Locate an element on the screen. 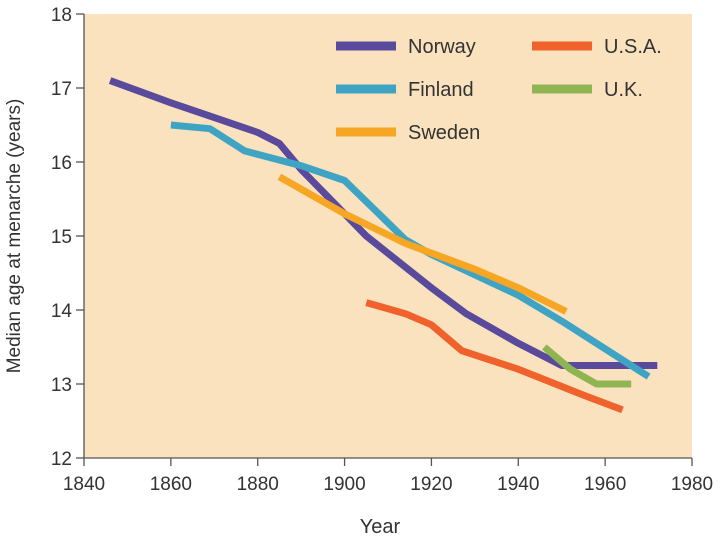  legend-label: U.K. is located at coordinates (623, 90).